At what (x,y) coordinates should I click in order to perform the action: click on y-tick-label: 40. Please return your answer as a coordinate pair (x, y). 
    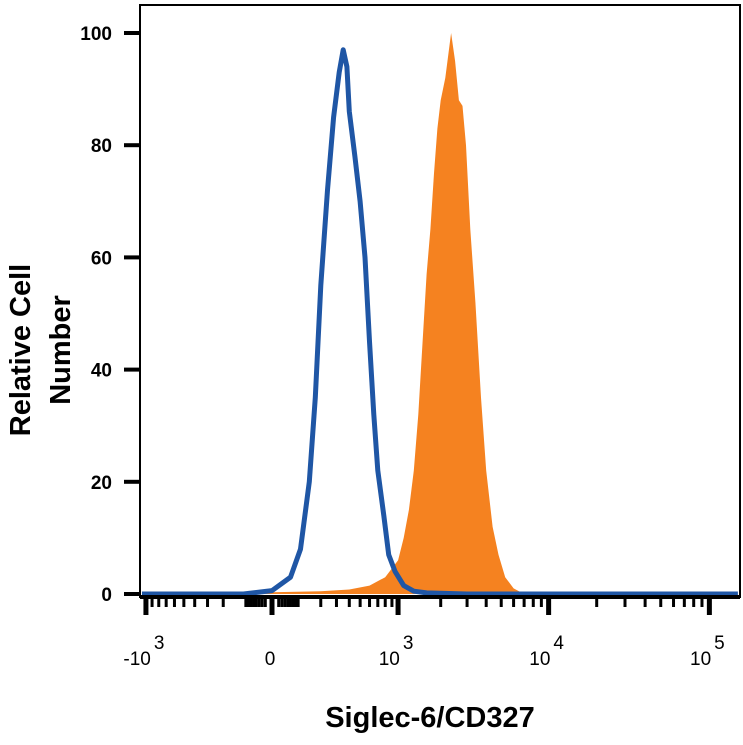
    Looking at the image, I should click on (101, 371).